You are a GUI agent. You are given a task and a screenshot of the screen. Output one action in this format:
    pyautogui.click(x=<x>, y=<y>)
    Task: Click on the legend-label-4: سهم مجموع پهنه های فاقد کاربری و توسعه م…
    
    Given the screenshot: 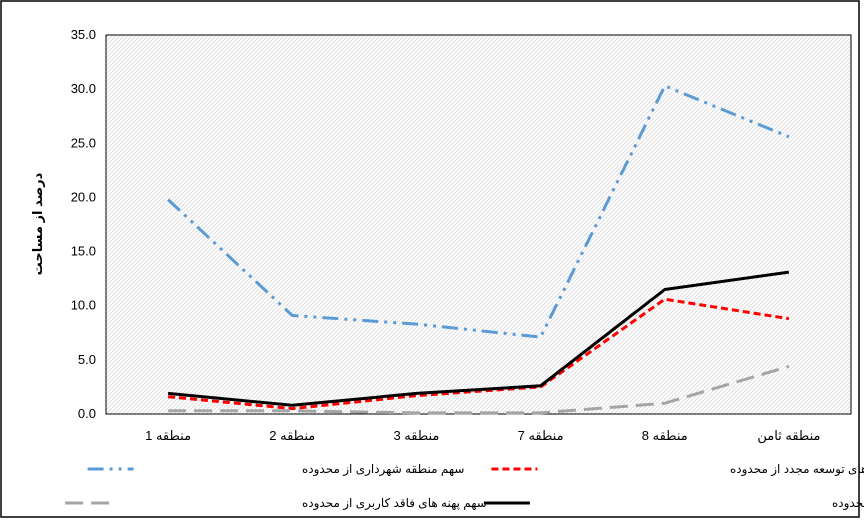 What is the action you would take?
    pyautogui.click(x=848, y=503)
    